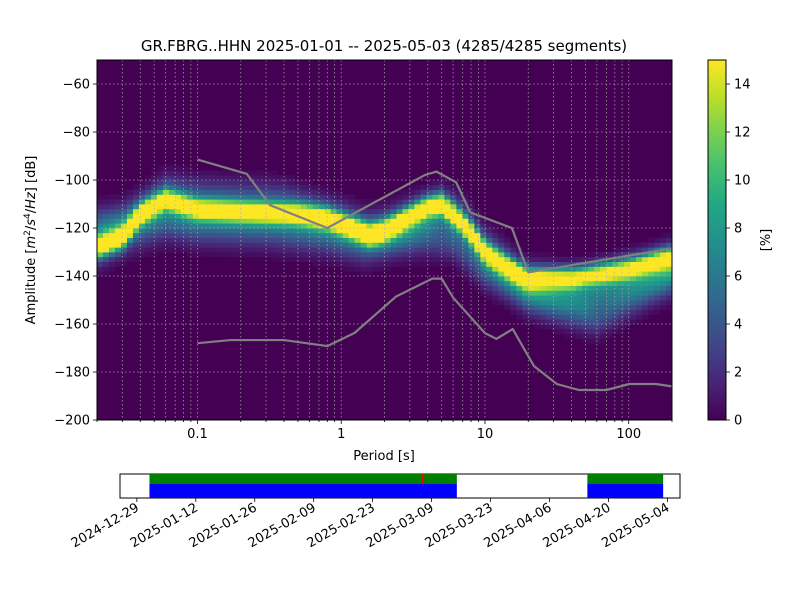  I want to click on reference-curve-high-noise, so click(434, 216).